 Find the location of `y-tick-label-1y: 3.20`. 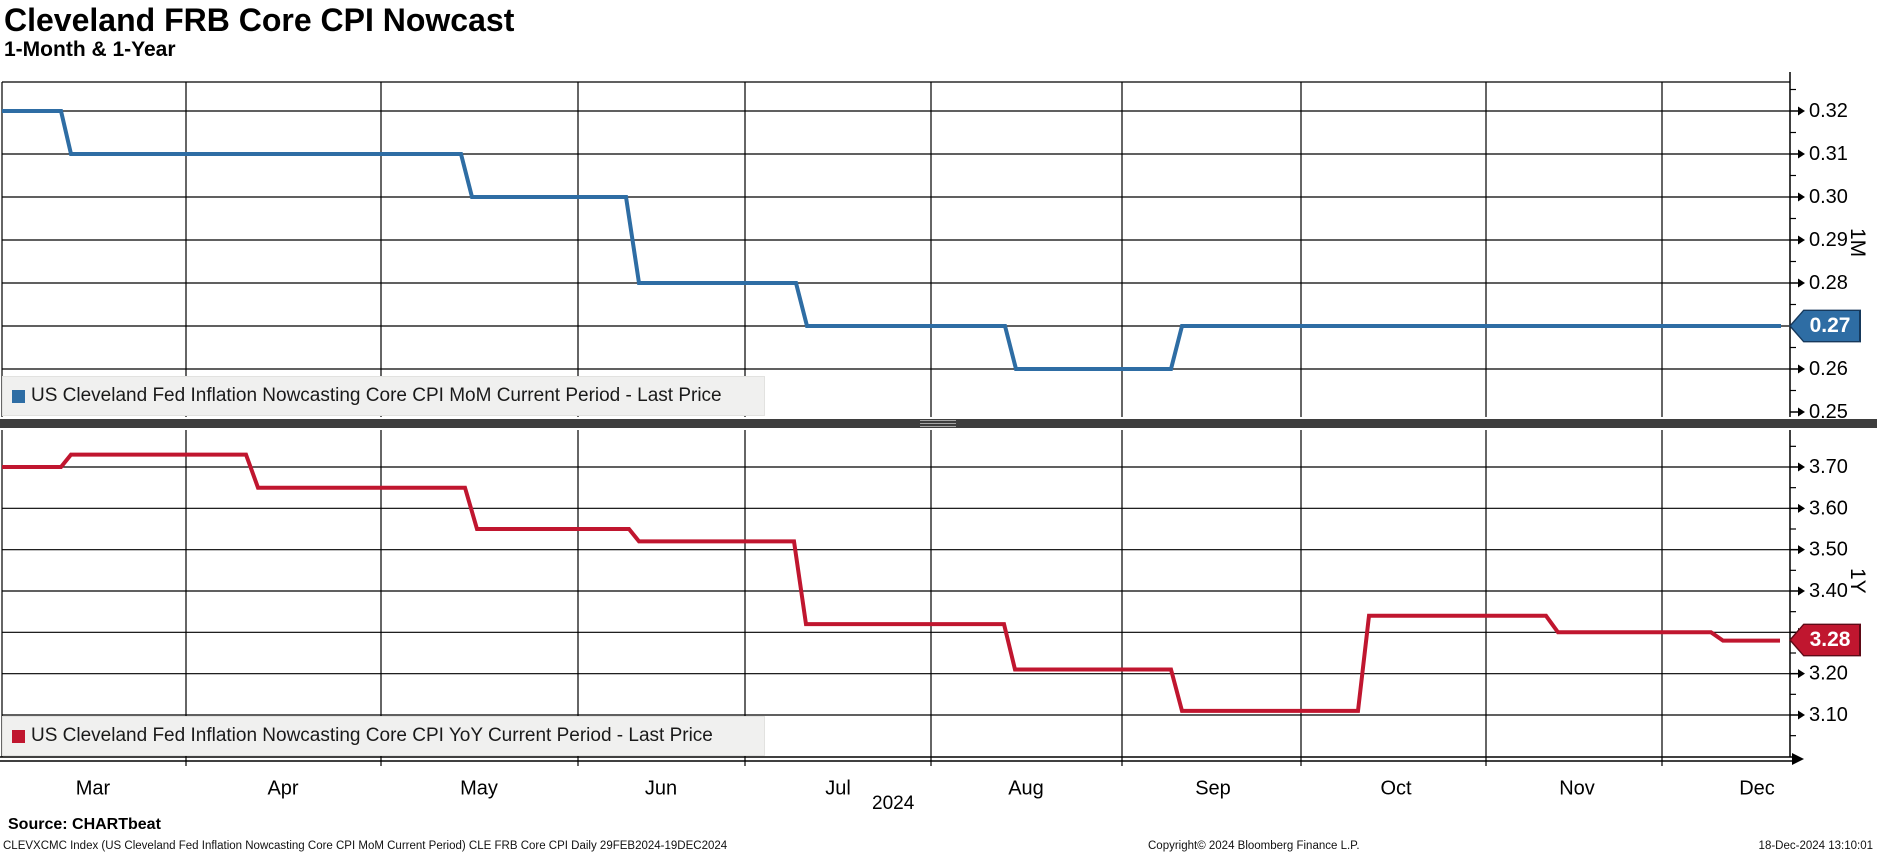

y-tick-label-1y: 3.20 is located at coordinates (1828, 674).